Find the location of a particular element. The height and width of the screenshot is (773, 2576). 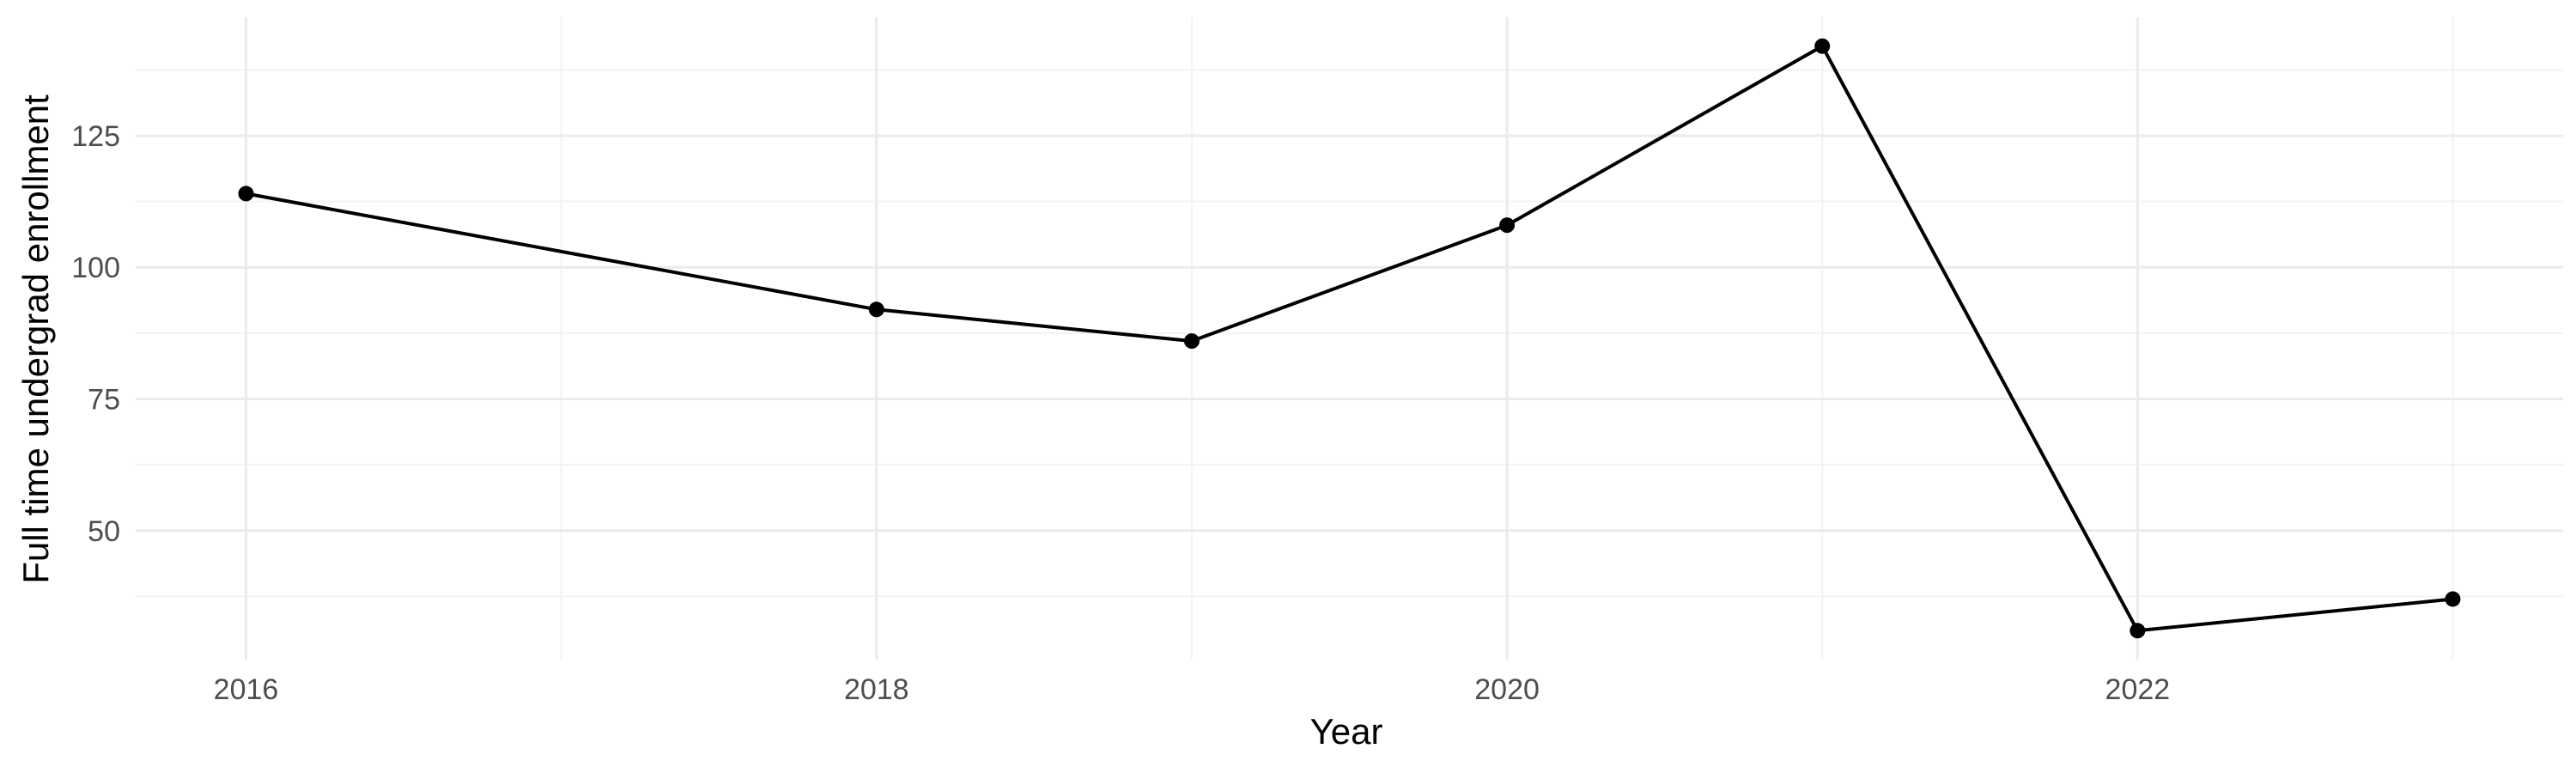

y-tick-label: 50 is located at coordinates (104, 531).